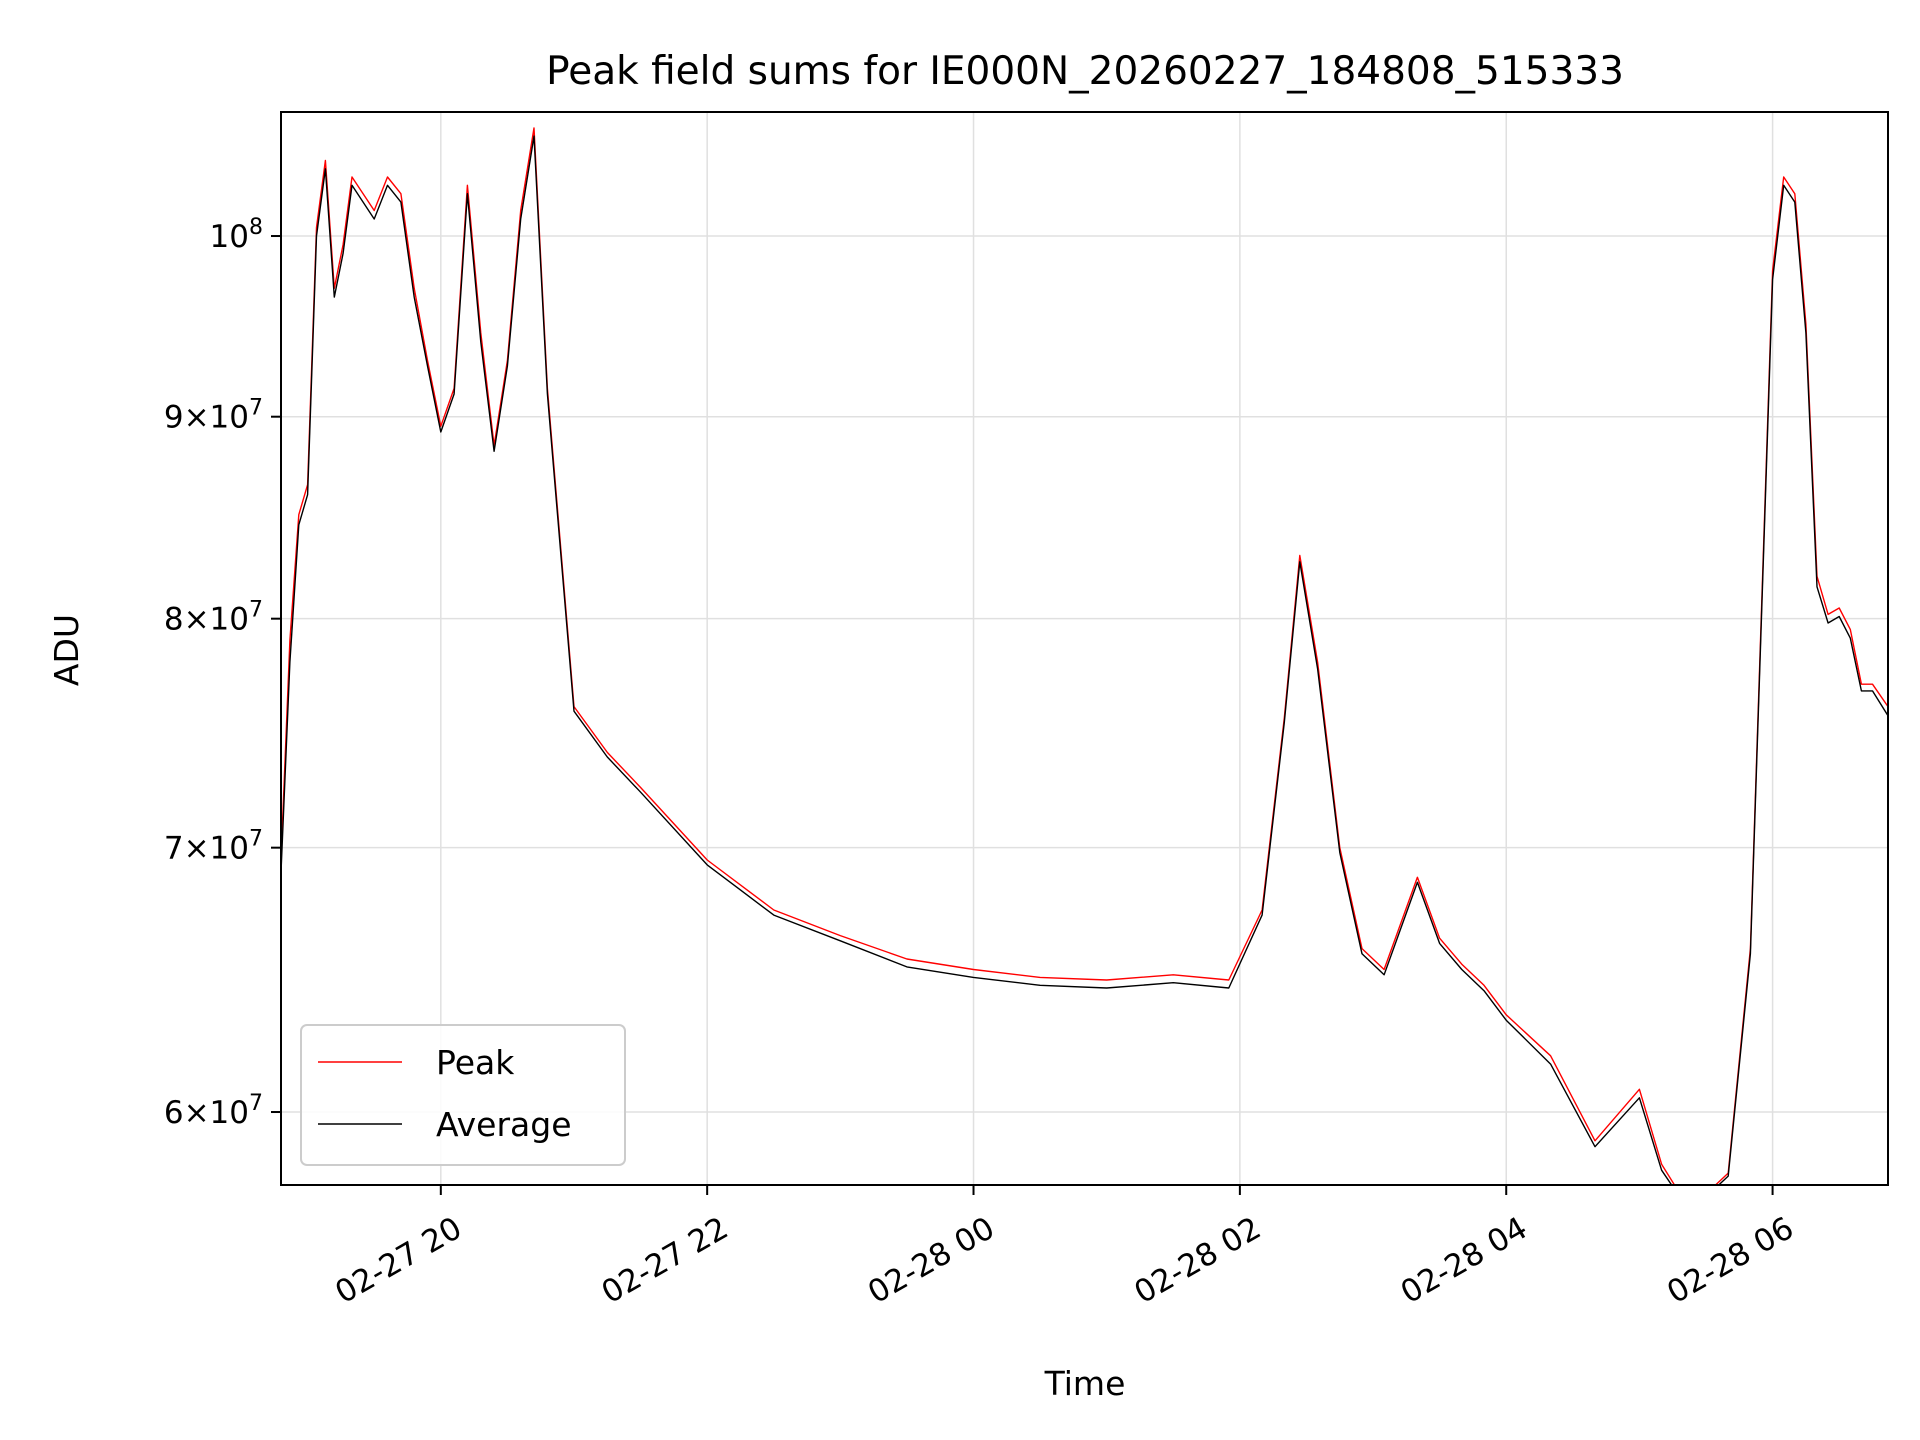  I want to click on y-axis-label: ADU, so click(66, 650).